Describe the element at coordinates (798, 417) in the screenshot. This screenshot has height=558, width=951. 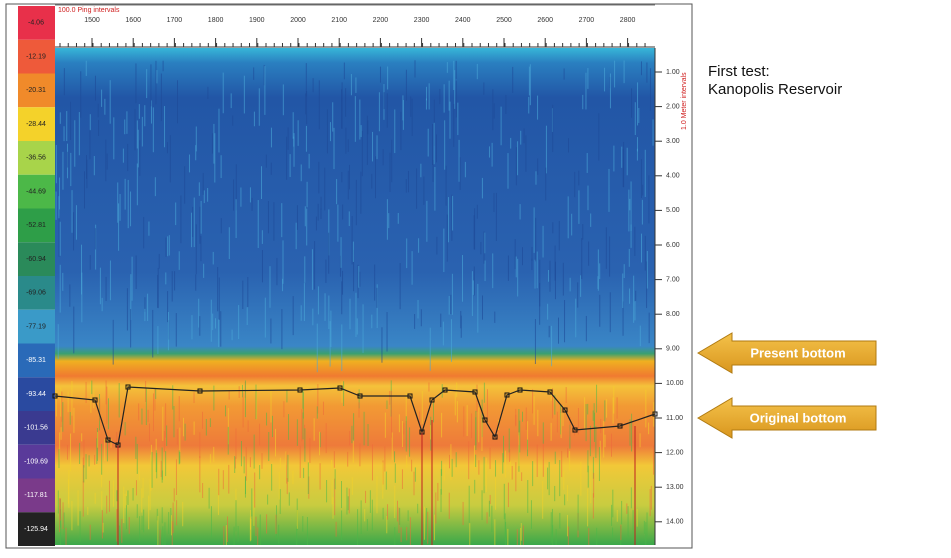
I see `arrow-label: Original bottom` at that location.